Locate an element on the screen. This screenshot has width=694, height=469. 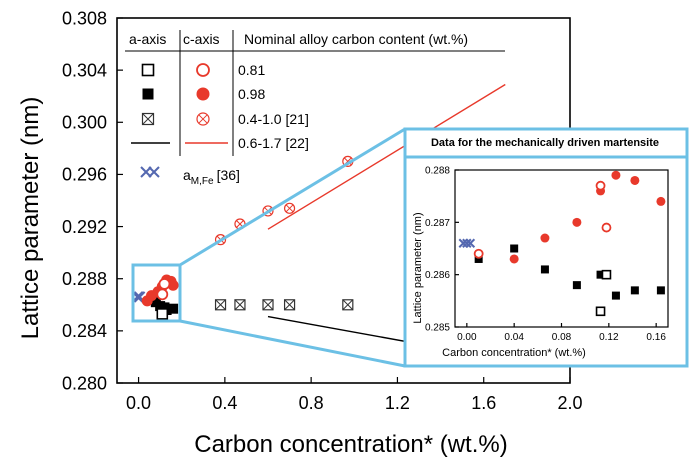
inset-axes-ticks: 0.00 0.04 0.08 0.12 0.16 0.285 0.286 0.287 0.288 is located at coordinates (545, 255).